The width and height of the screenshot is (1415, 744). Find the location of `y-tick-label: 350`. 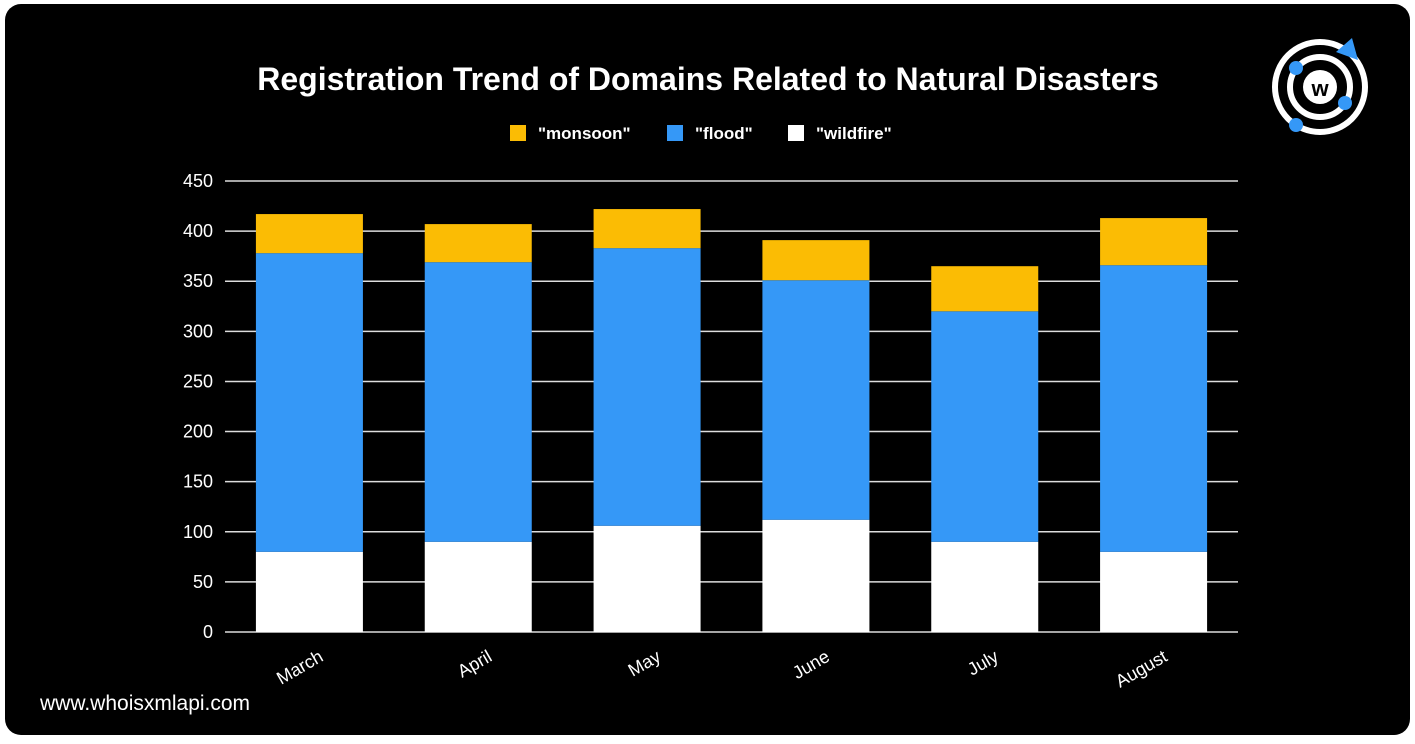

y-tick-label: 350 is located at coordinates (198, 281).